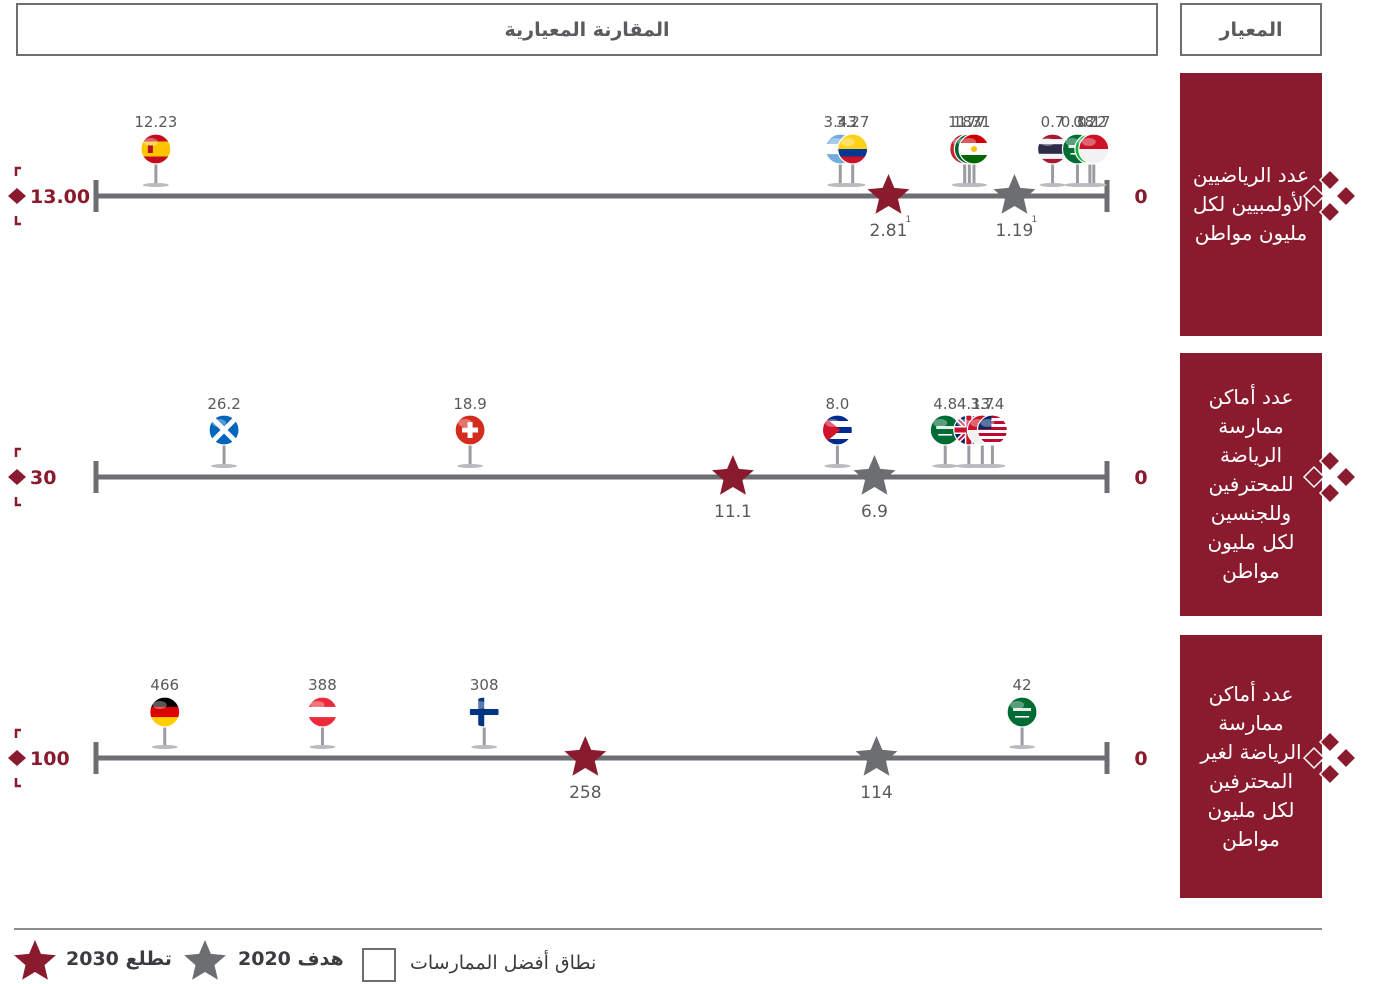  Describe the element at coordinates (484, 685) in the screenshot. I see `country-value-label: 308` at that location.